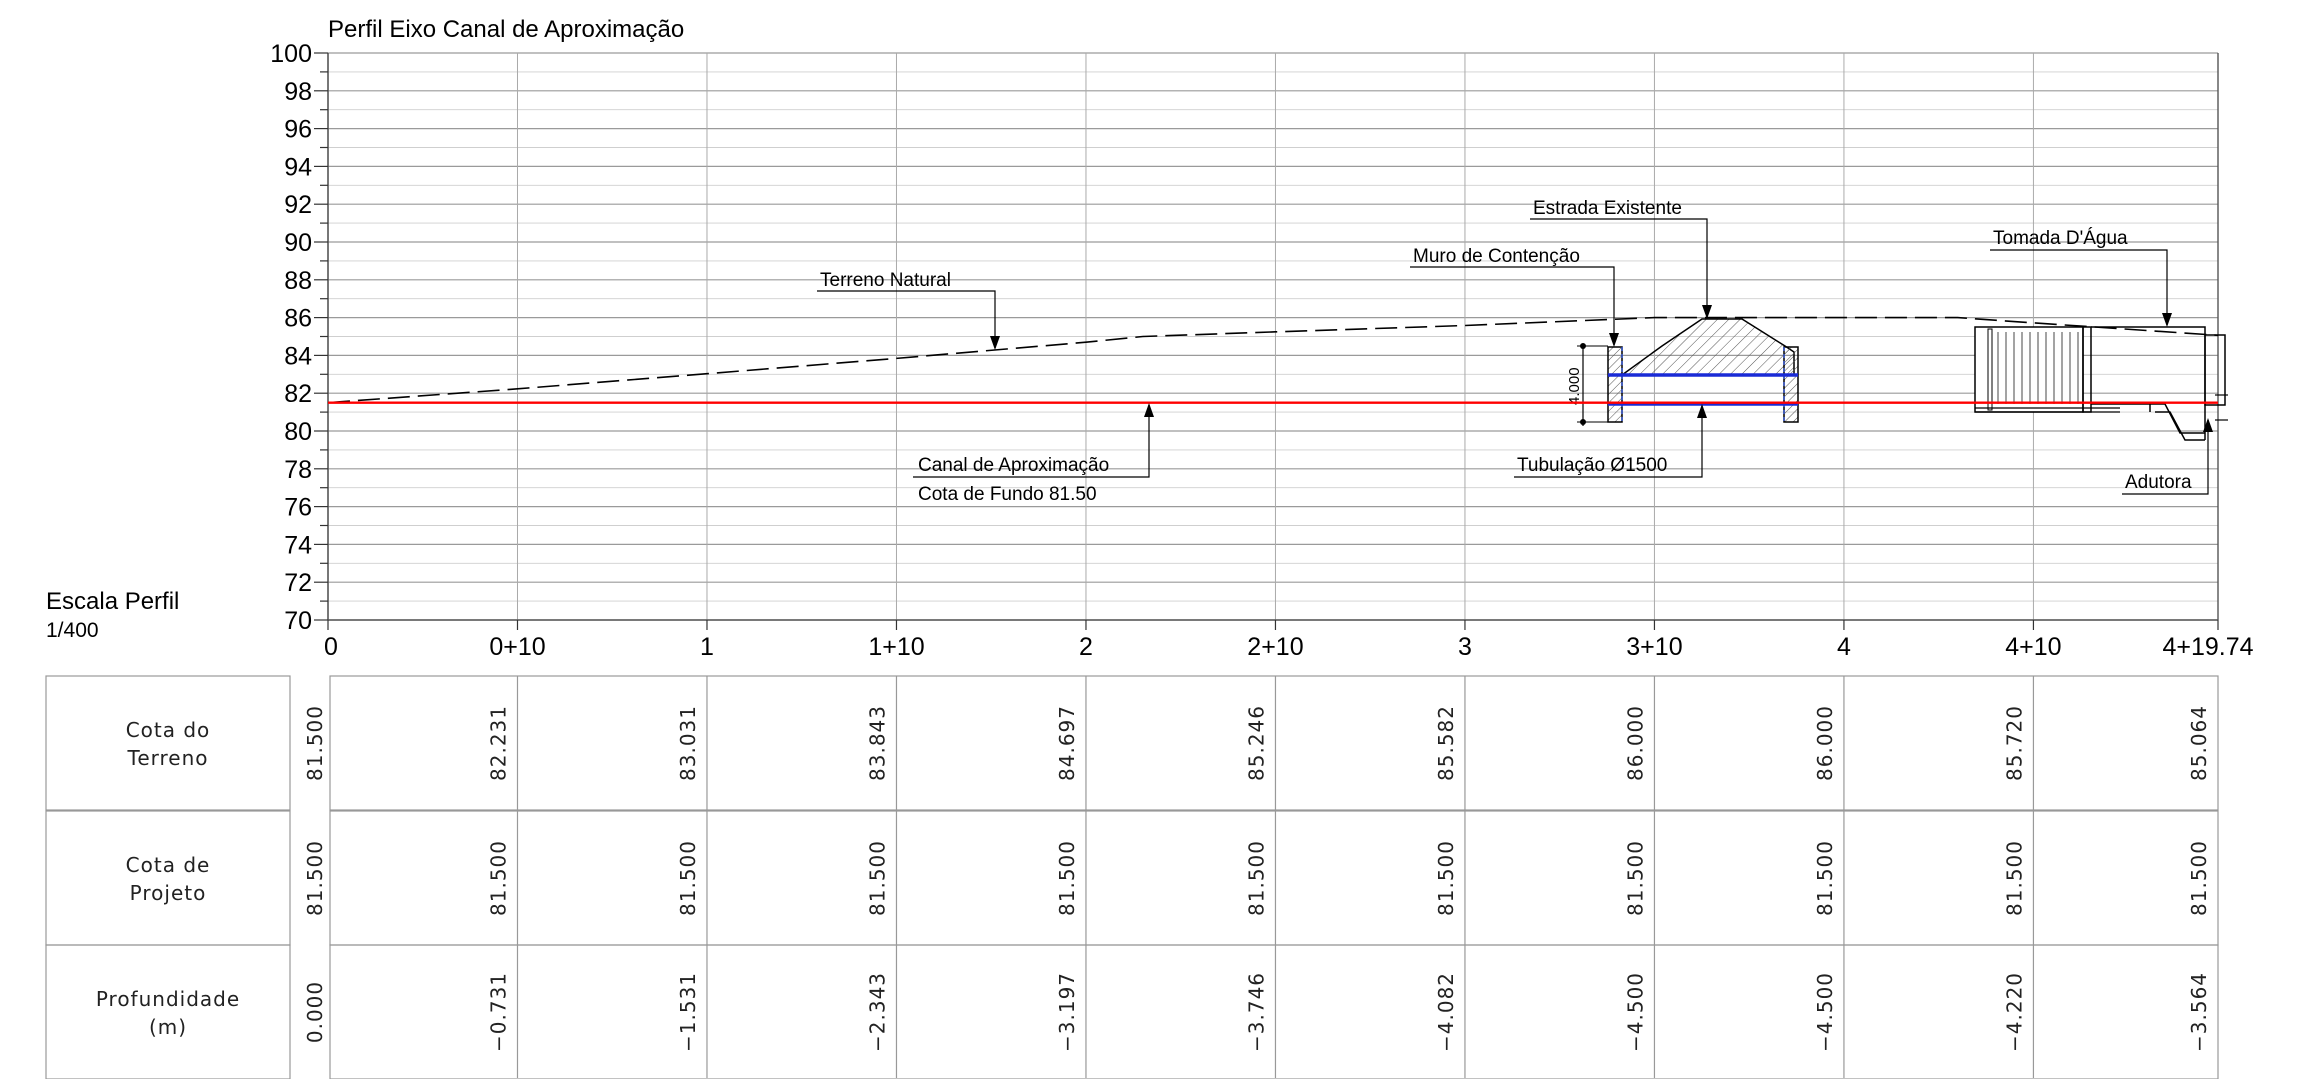 This screenshot has height=1079, width=2302. I want to click on y-tick-label: 86, so click(298, 319).